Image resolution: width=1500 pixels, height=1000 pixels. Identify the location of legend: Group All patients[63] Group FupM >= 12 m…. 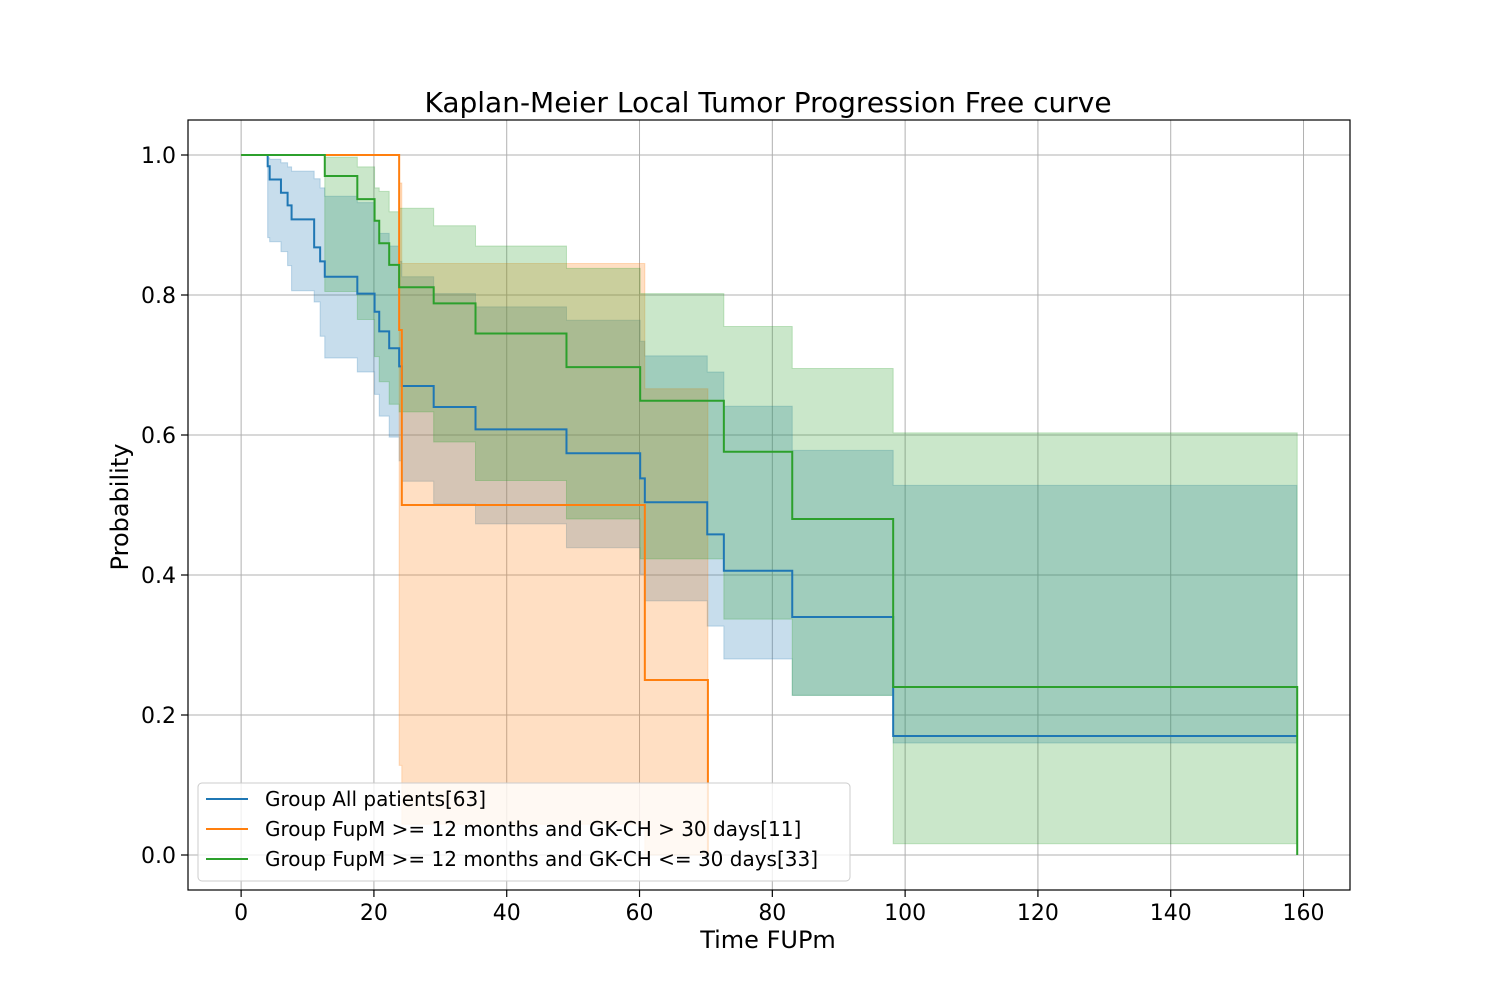
(524, 832).